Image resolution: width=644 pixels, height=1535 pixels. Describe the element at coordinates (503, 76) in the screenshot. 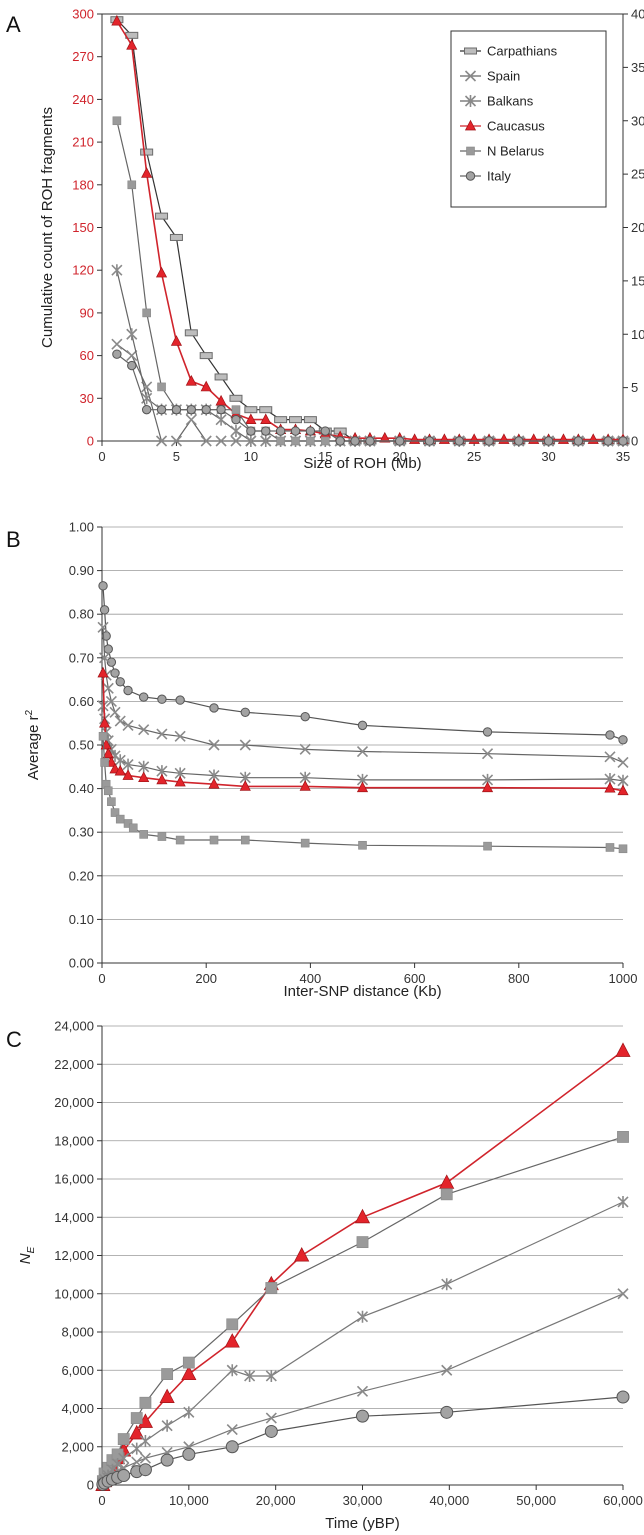

I see `legend-label: Spain` at that location.